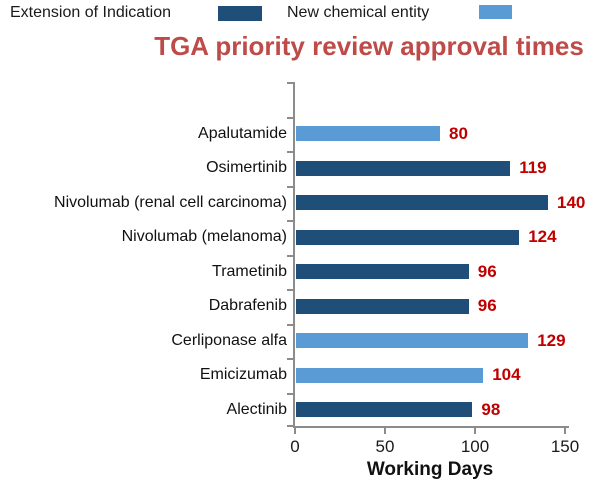 The width and height of the screenshot is (600, 498). Describe the element at coordinates (90, 12) in the screenshot. I see `legend-label-extension-of-indication: Extension of Indication` at that location.